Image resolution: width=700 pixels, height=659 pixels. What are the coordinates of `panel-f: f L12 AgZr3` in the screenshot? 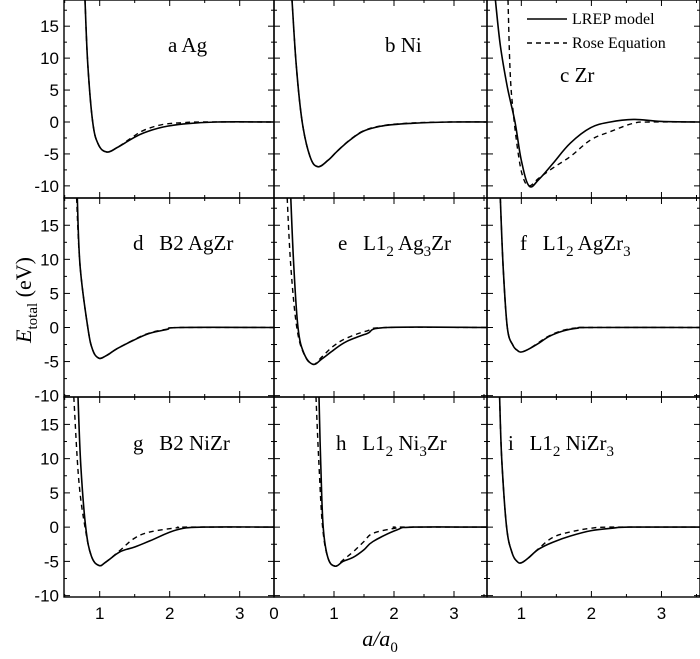 It's located at (593, 297).